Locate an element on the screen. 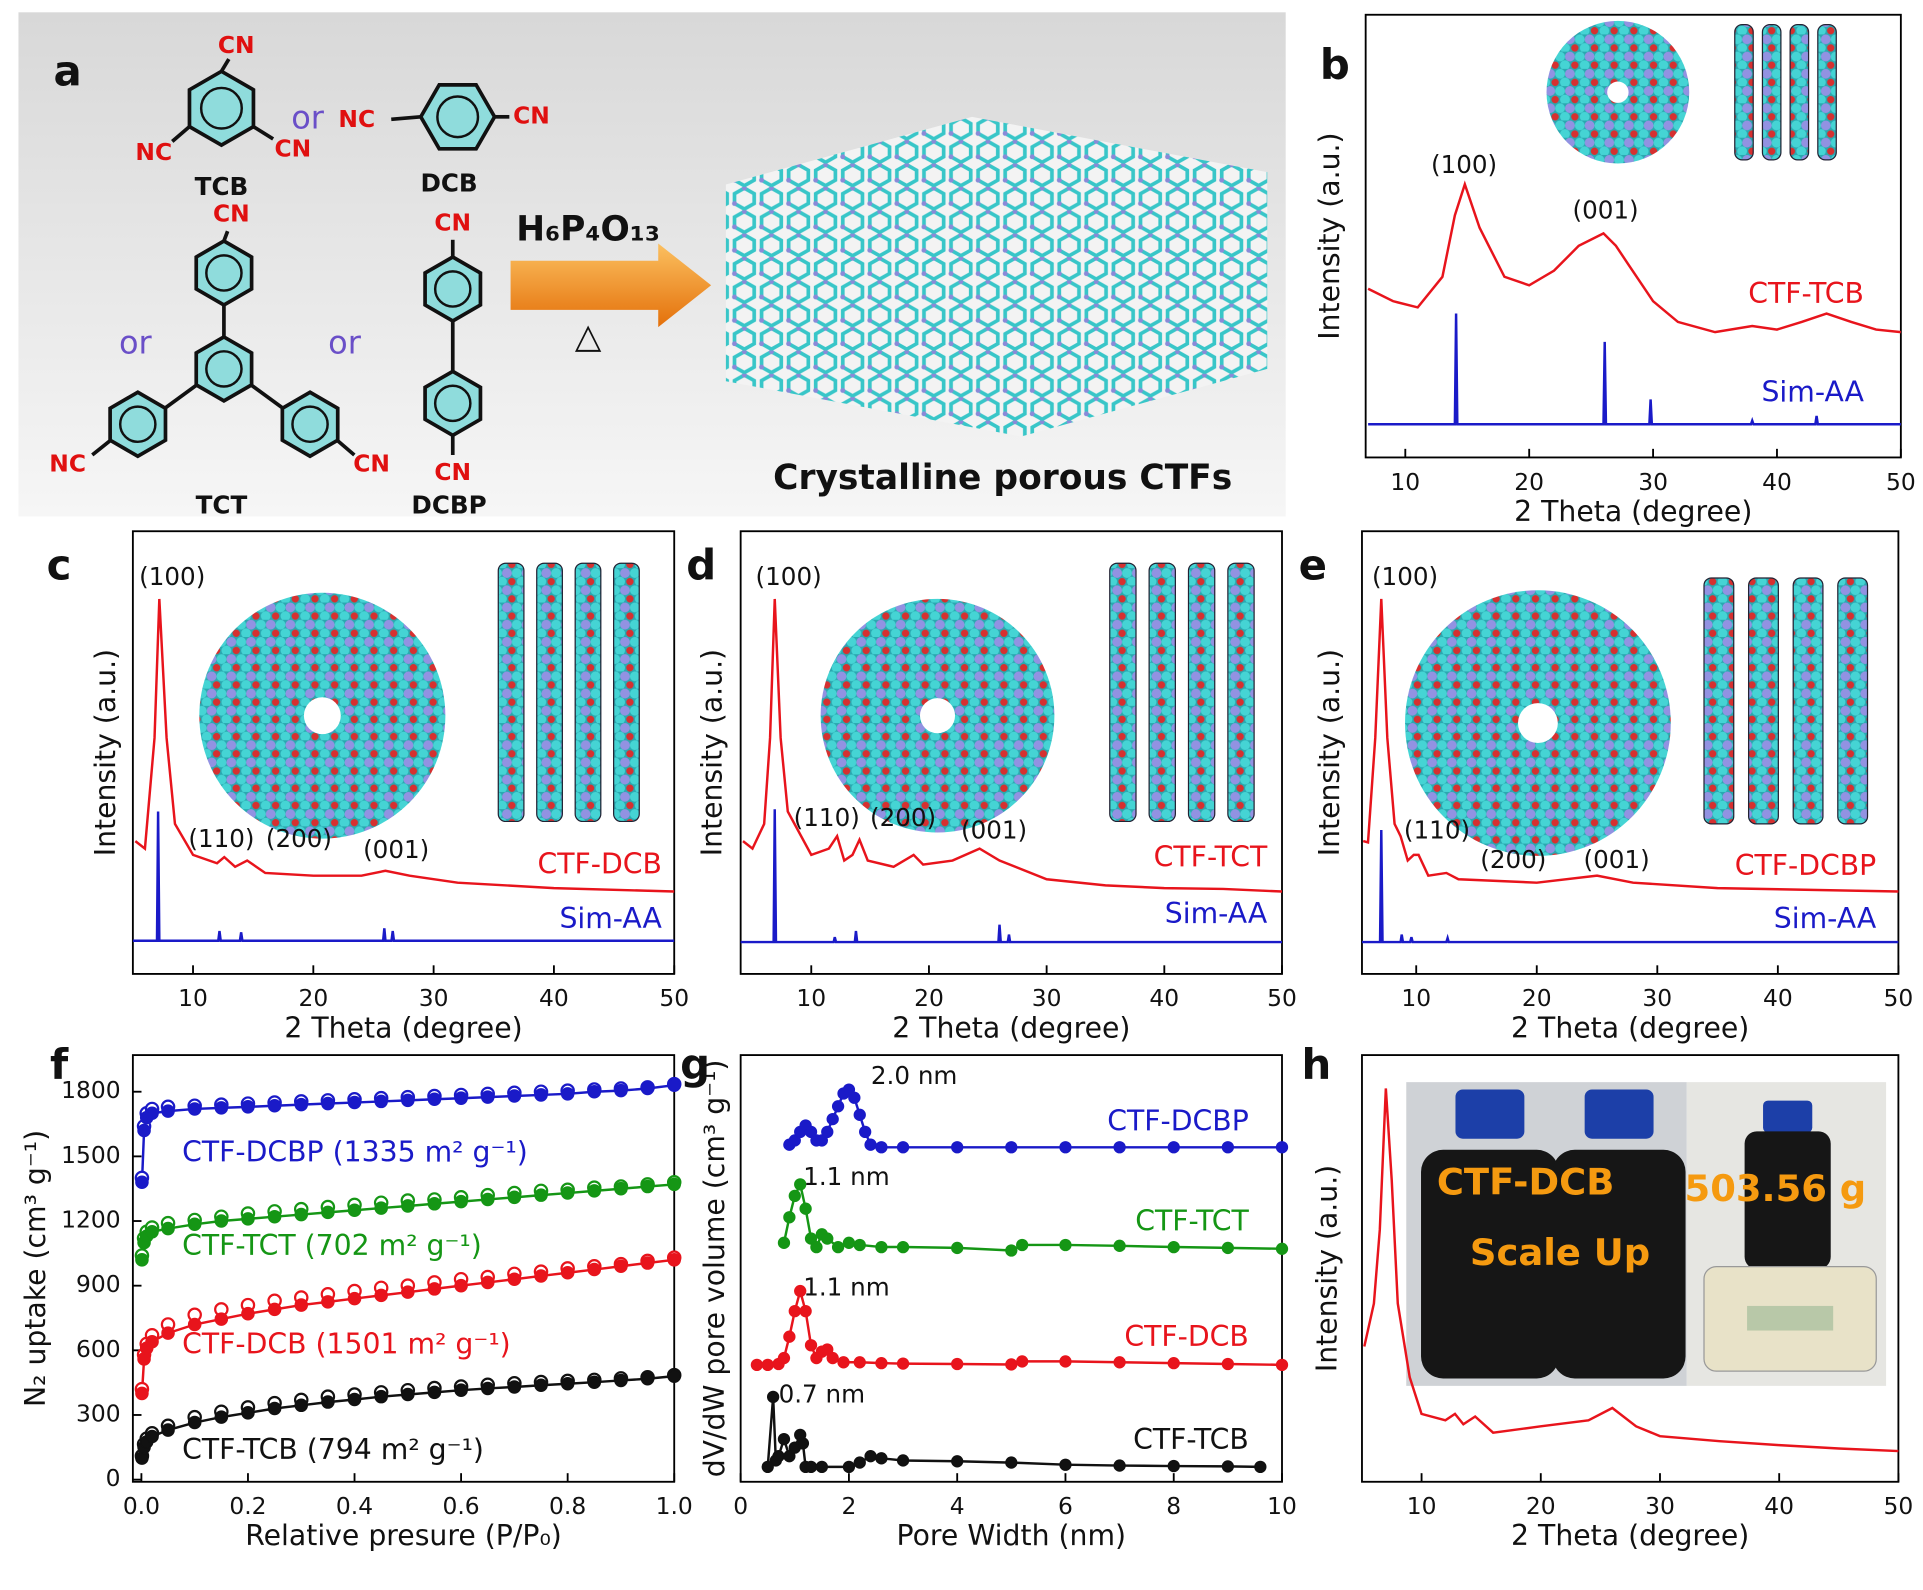 The image size is (1923, 1590). y-tick-label: 1800 is located at coordinates (90, 1090).